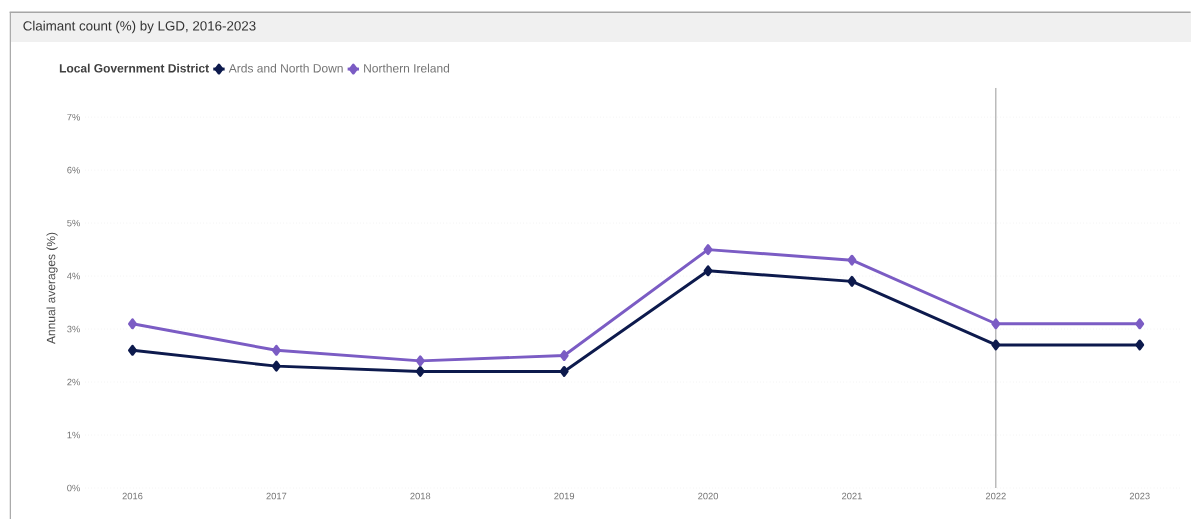 The image size is (1191, 519). What do you see at coordinates (1139, 496) in the screenshot?
I see `x-tick-label: 2023` at bounding box center [1139, 496].